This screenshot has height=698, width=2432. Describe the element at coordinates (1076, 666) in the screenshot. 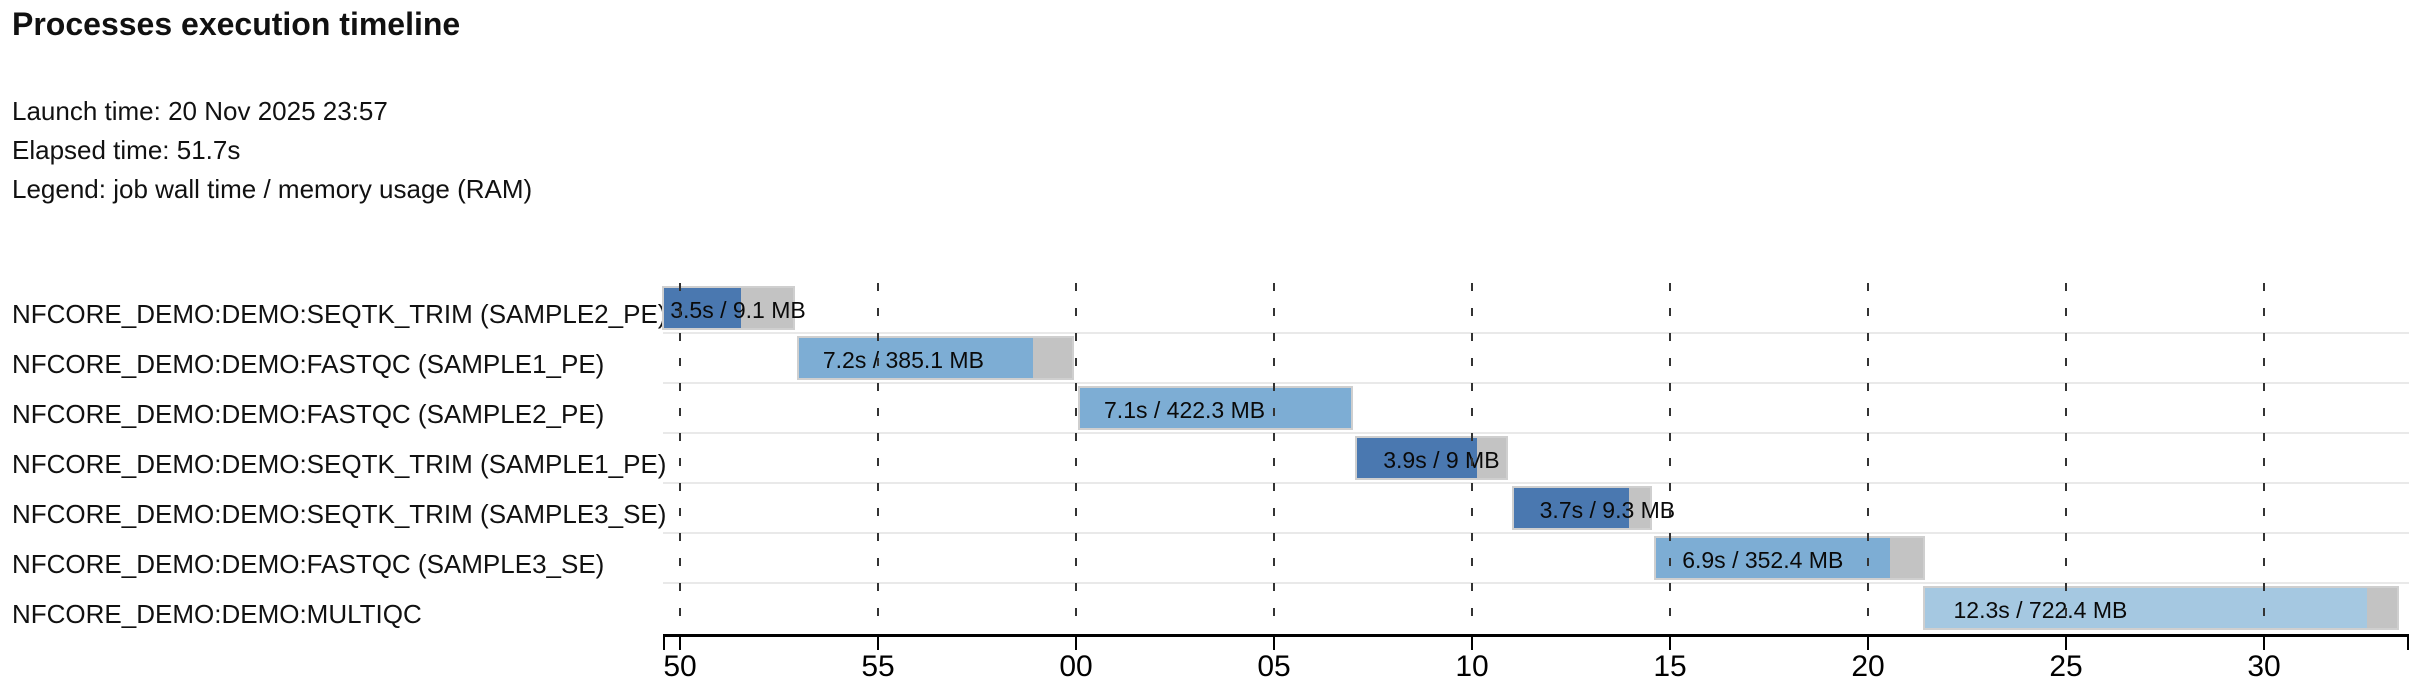

I see `axis-tick-label: 00` at that location.